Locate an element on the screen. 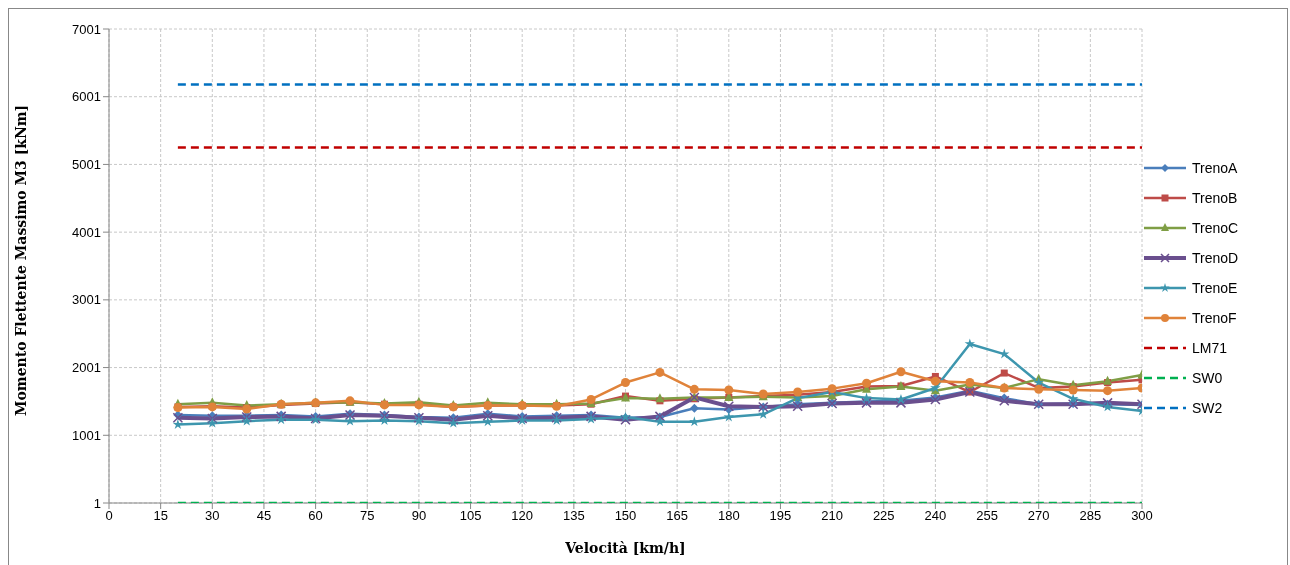 The width and height of the screenshot is (1290, 565). x-tick-label: 285 is located at coordinates (1090, 516).